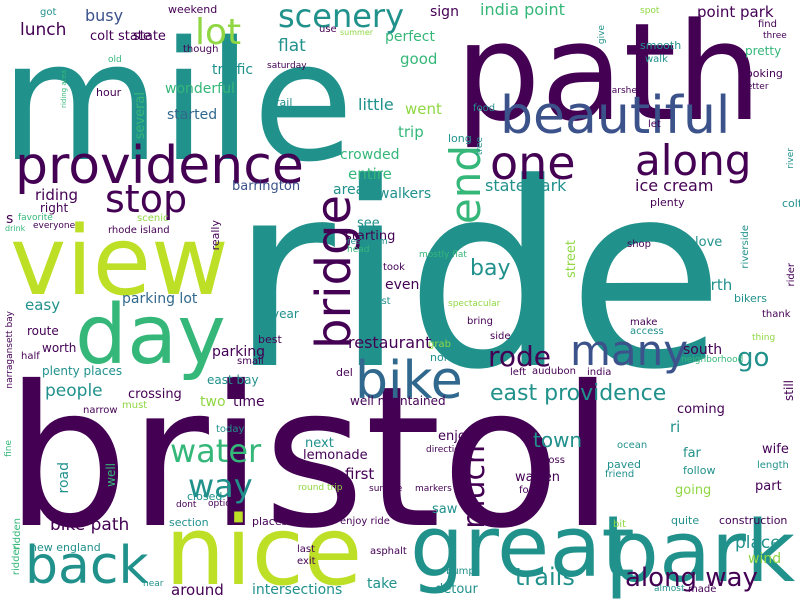 Image resolution: width=800 pixels, height=600 pixels. What do you see at coordinates (30, 356) in the screenshot?
I see `cloud-word-half: half` at bounding box center [30, 356].